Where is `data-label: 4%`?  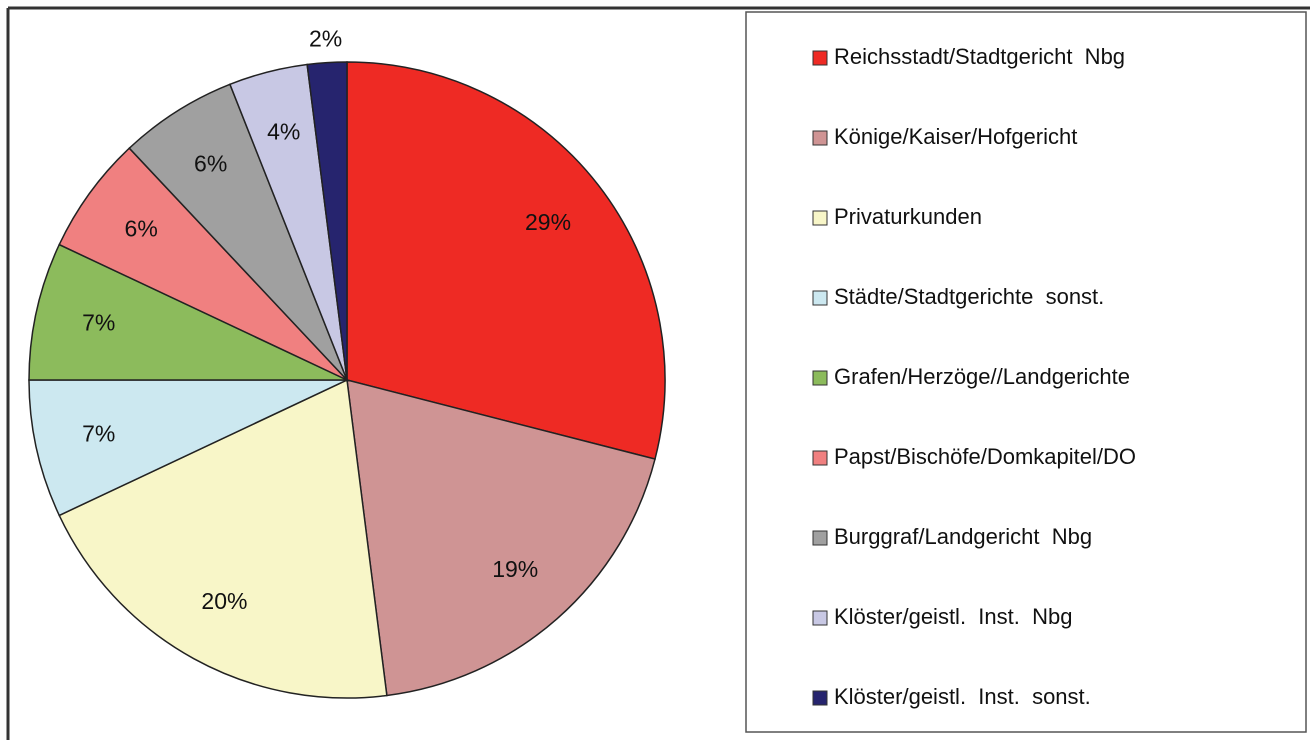
data-label: 4% is located at coordinates (283, 132).